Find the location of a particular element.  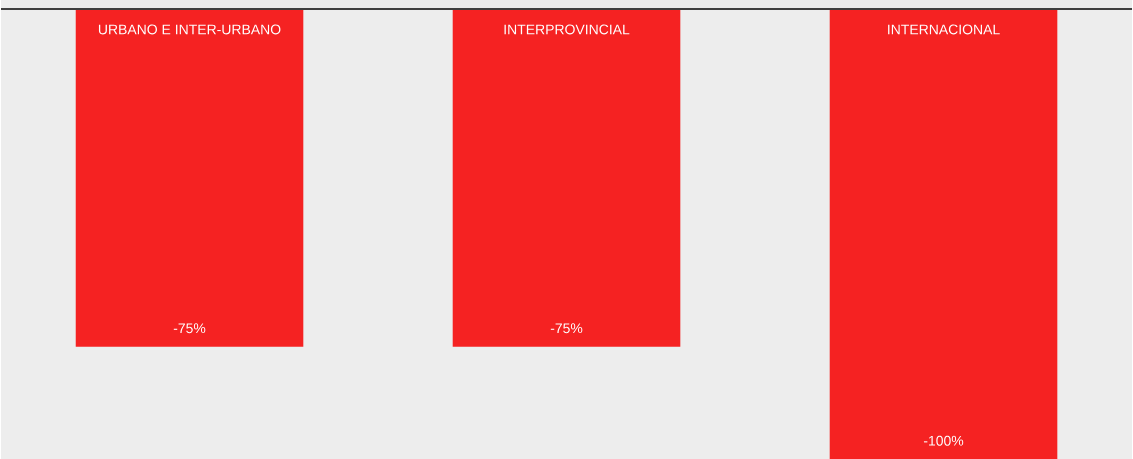

x-tick-label: INTERNACIONAL is located at coordinates (944, 29).